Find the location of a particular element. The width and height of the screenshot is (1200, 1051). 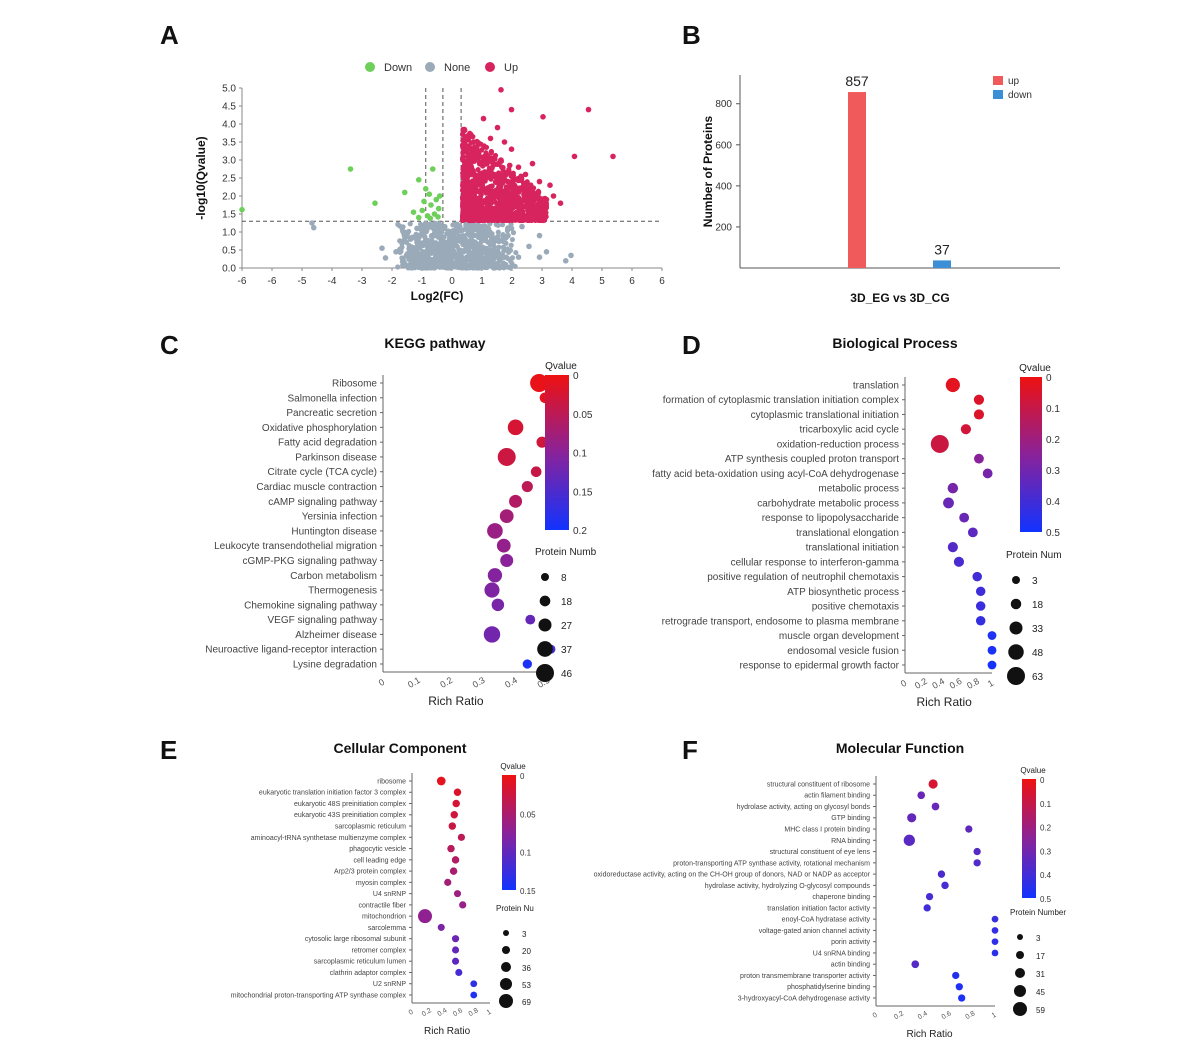

y-tick-label: 4.0 is located at coordinates (229, 125).